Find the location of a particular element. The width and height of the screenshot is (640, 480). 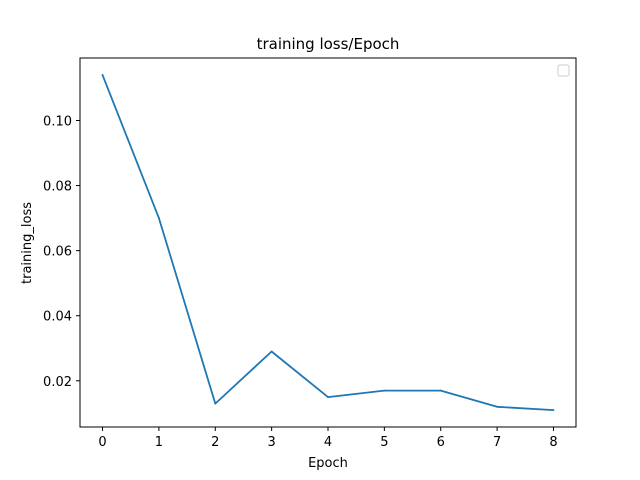

x-axis-label: Epoch is located at coordinates (328, 463).